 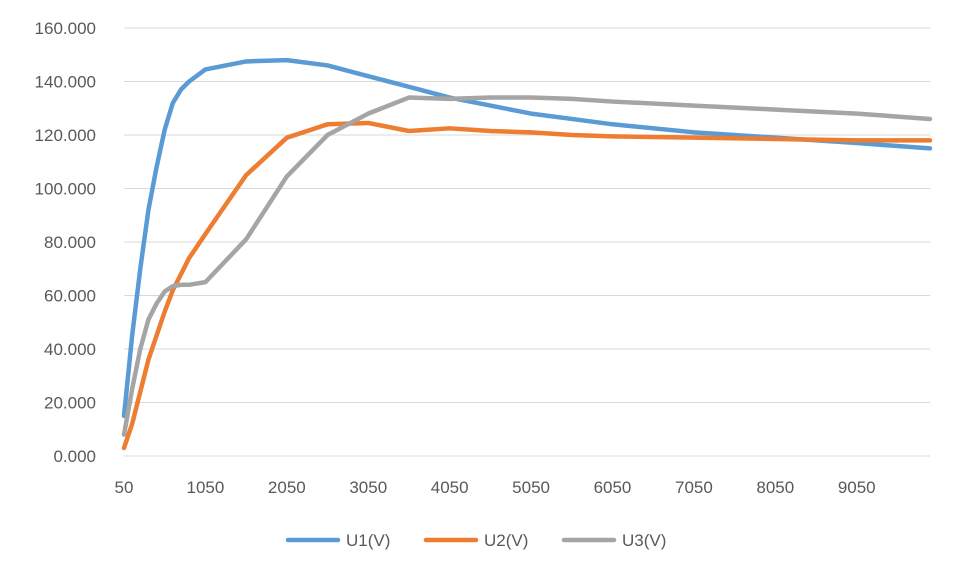 I want to click on x-tick-label: 3050, so click(x=368, y=487).